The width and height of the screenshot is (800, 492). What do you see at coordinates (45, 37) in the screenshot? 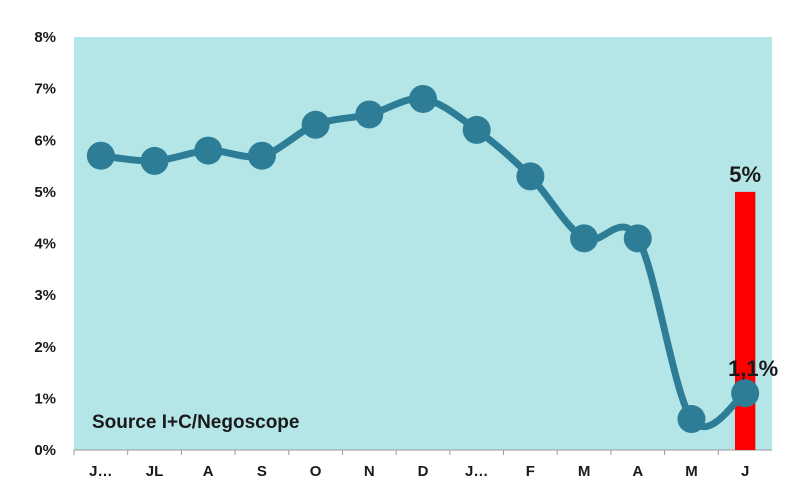
I see `y-tick-label: 8%` at bounding box center [45, 37].